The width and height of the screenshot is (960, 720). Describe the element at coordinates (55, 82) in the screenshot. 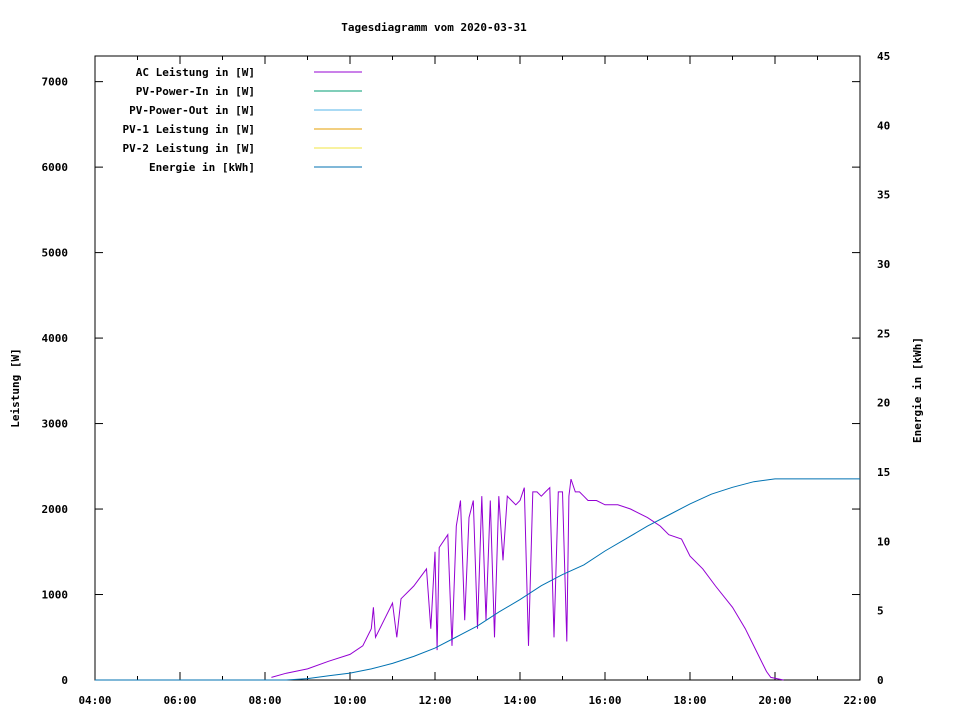

I see `y-tick-label: 7000` at that location.